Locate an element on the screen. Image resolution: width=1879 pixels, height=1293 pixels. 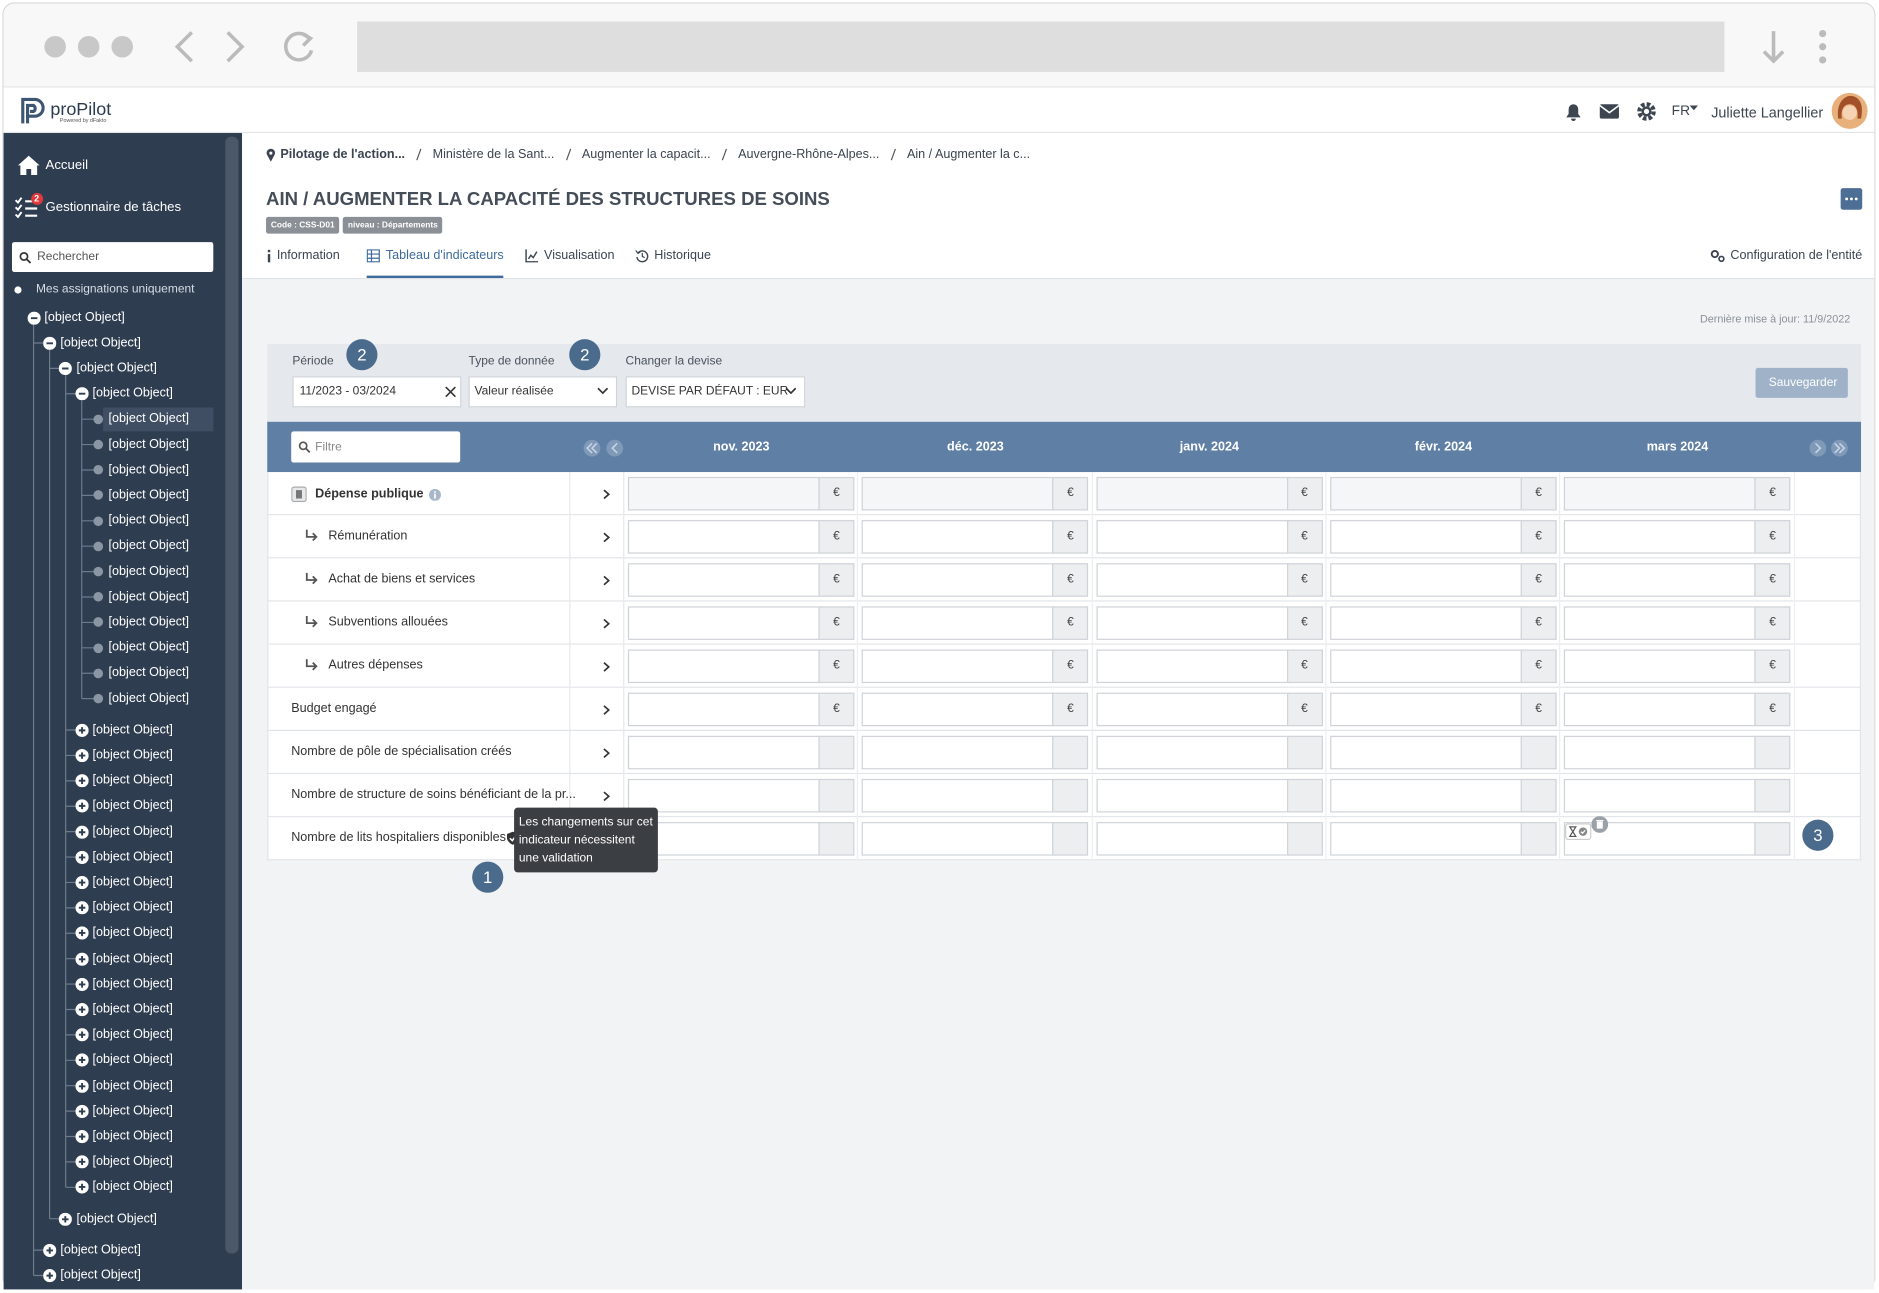
gear is located at coordinates (1714, 254).